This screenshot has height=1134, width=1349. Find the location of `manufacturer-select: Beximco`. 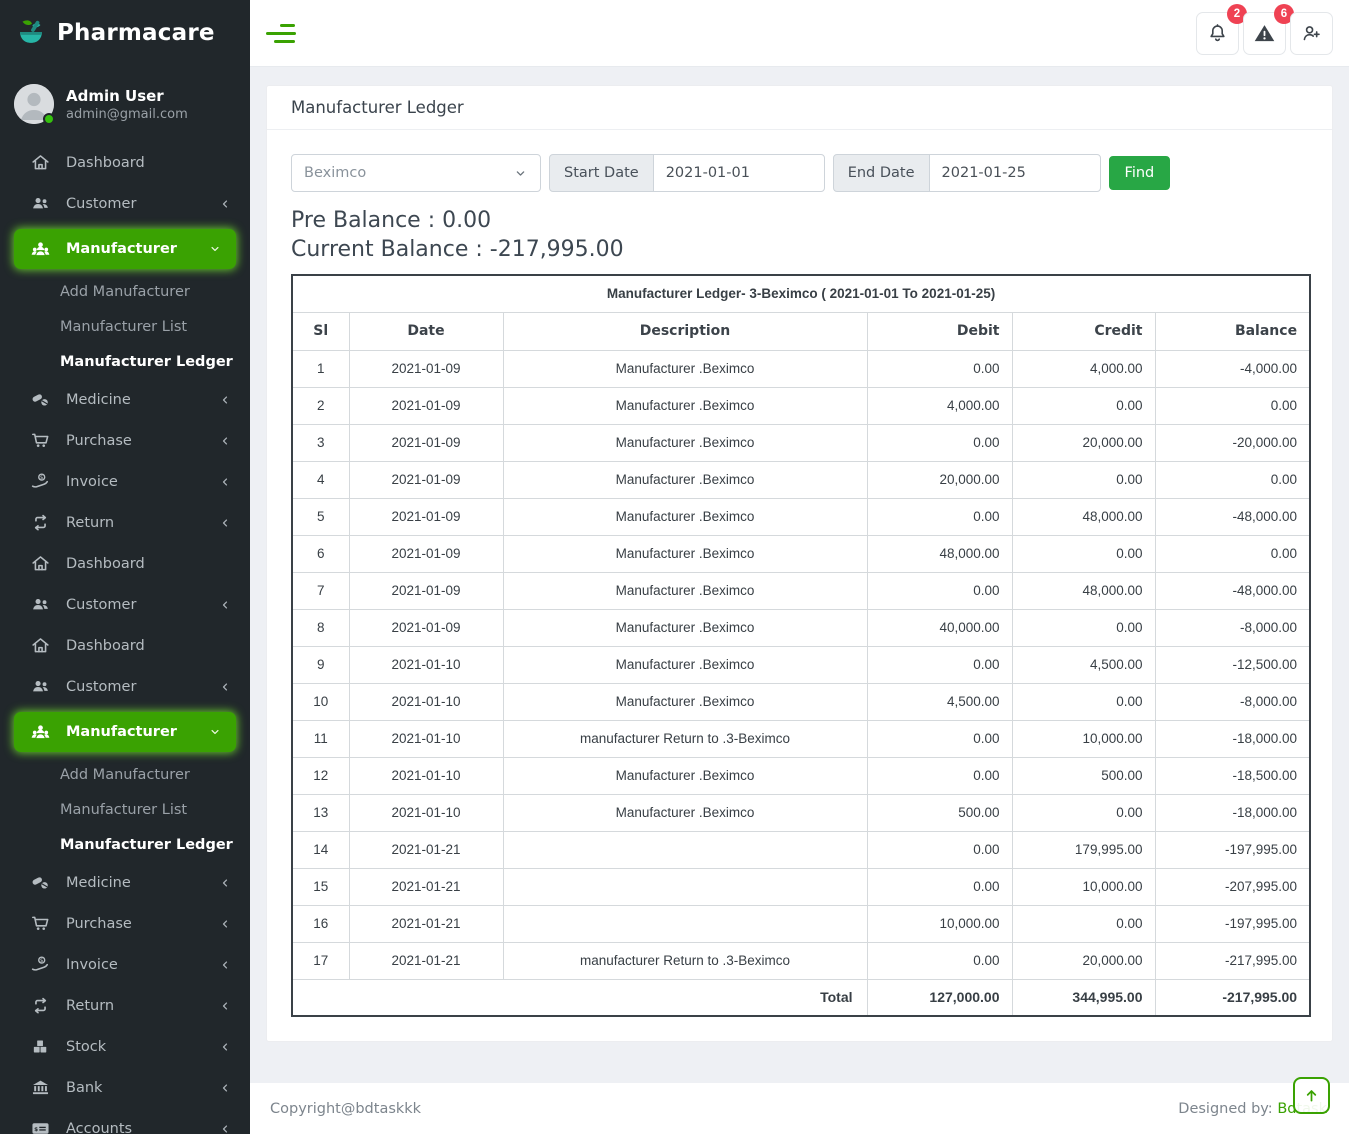

manufacturer-select: Beximco is located at coordinates (416, 173).